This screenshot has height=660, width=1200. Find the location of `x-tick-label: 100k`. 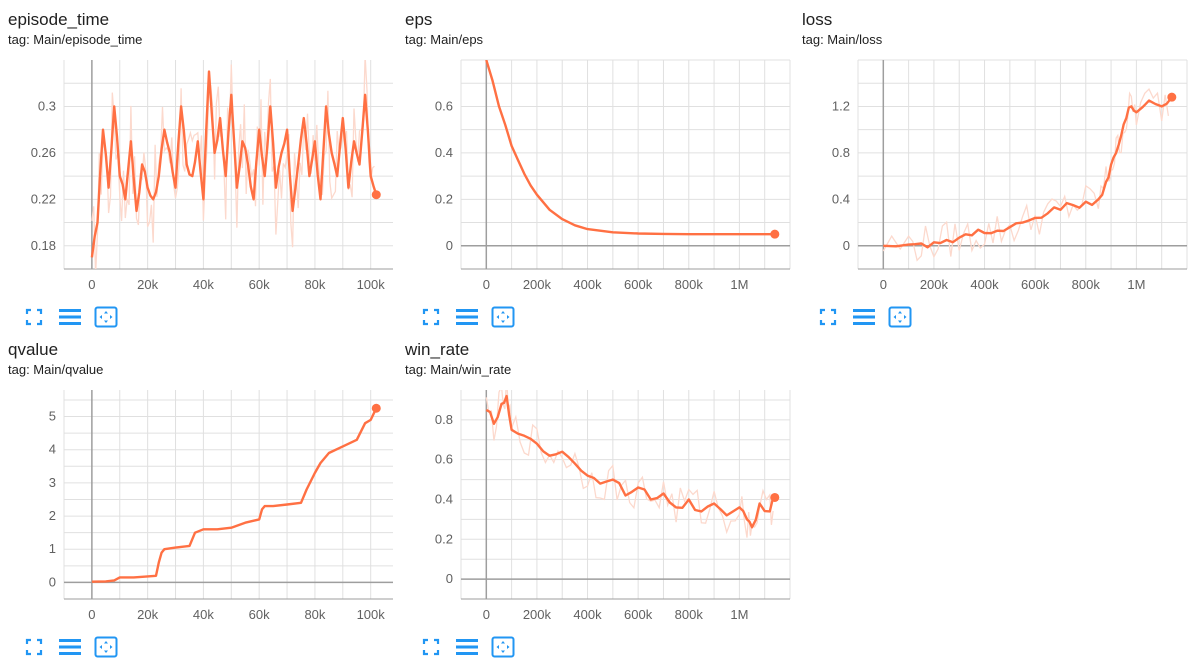

x-tick-label: 100k is located at coordinates (371, 614).